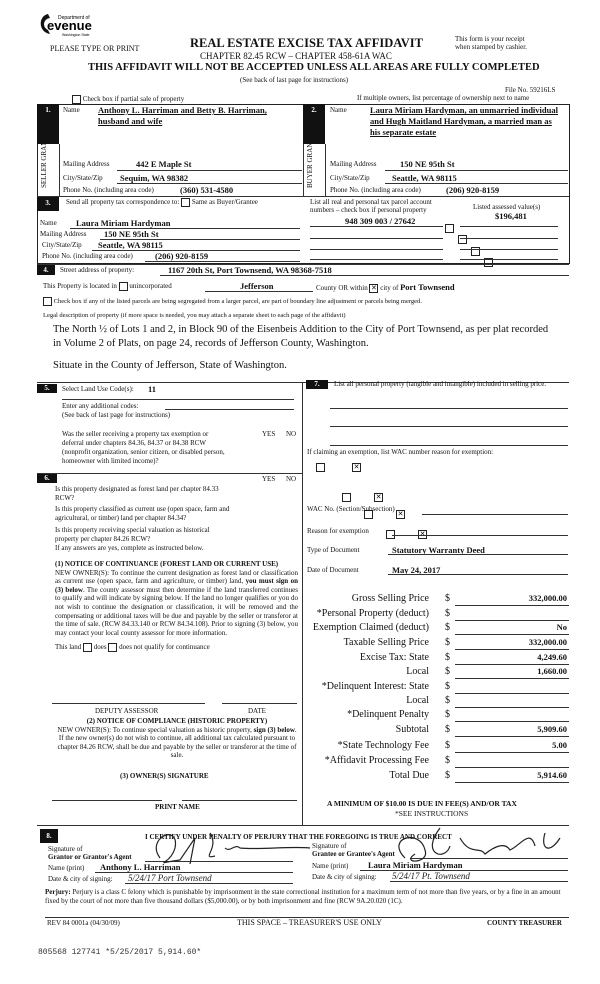 The width and height of the screenshot is (600, 984). I want to click on q-line: property per chapter 84.26 RCW?, so click(103, 539).